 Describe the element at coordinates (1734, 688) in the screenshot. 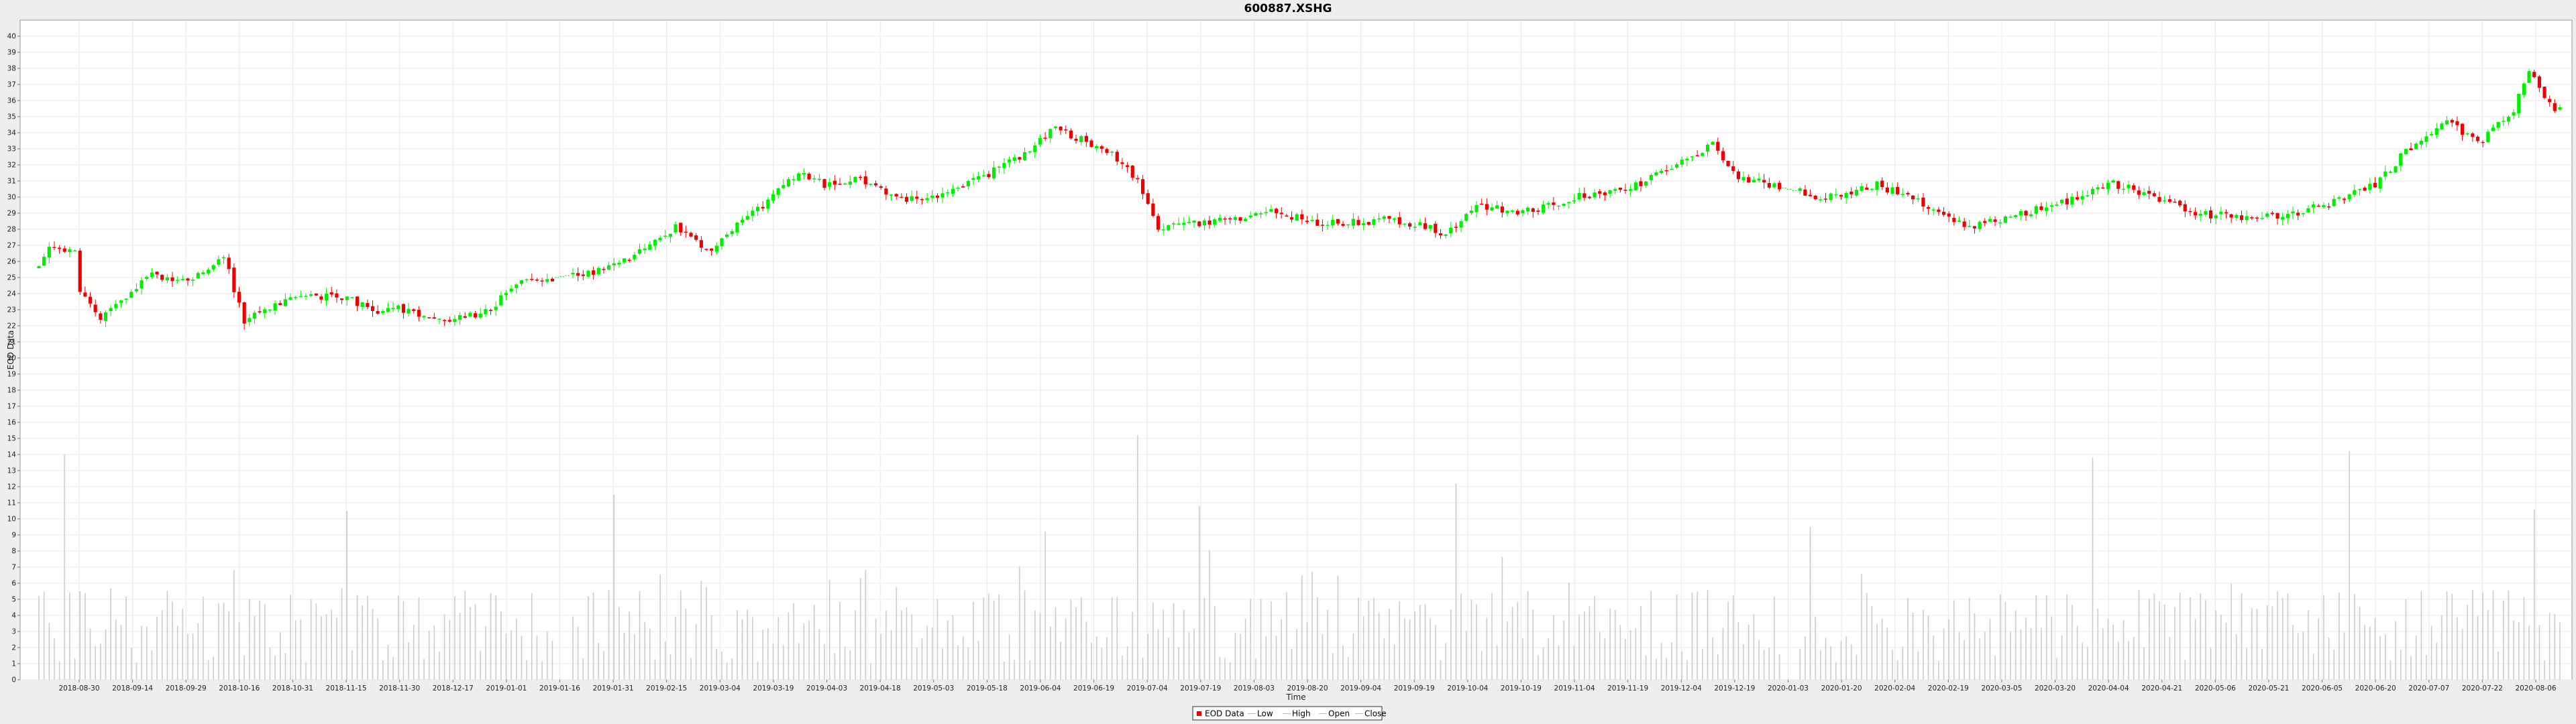

I see `x-tick-label: 2019-12-19` at that location.